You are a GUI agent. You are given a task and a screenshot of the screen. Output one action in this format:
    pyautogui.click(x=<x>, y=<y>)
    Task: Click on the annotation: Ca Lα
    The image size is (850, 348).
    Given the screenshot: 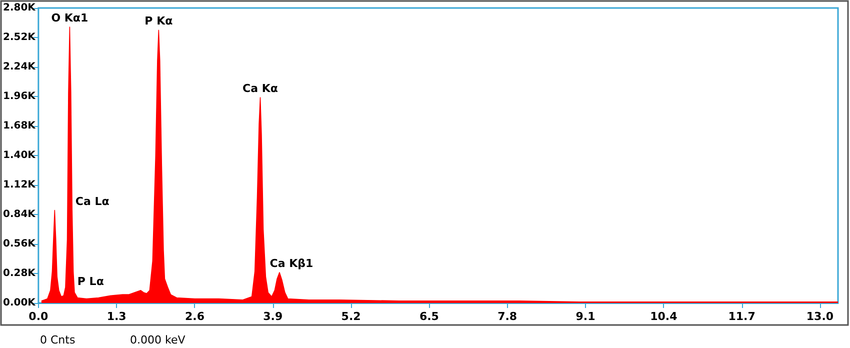 What is the action you would take?
    pyautogui.click(x=92, y=201)
    